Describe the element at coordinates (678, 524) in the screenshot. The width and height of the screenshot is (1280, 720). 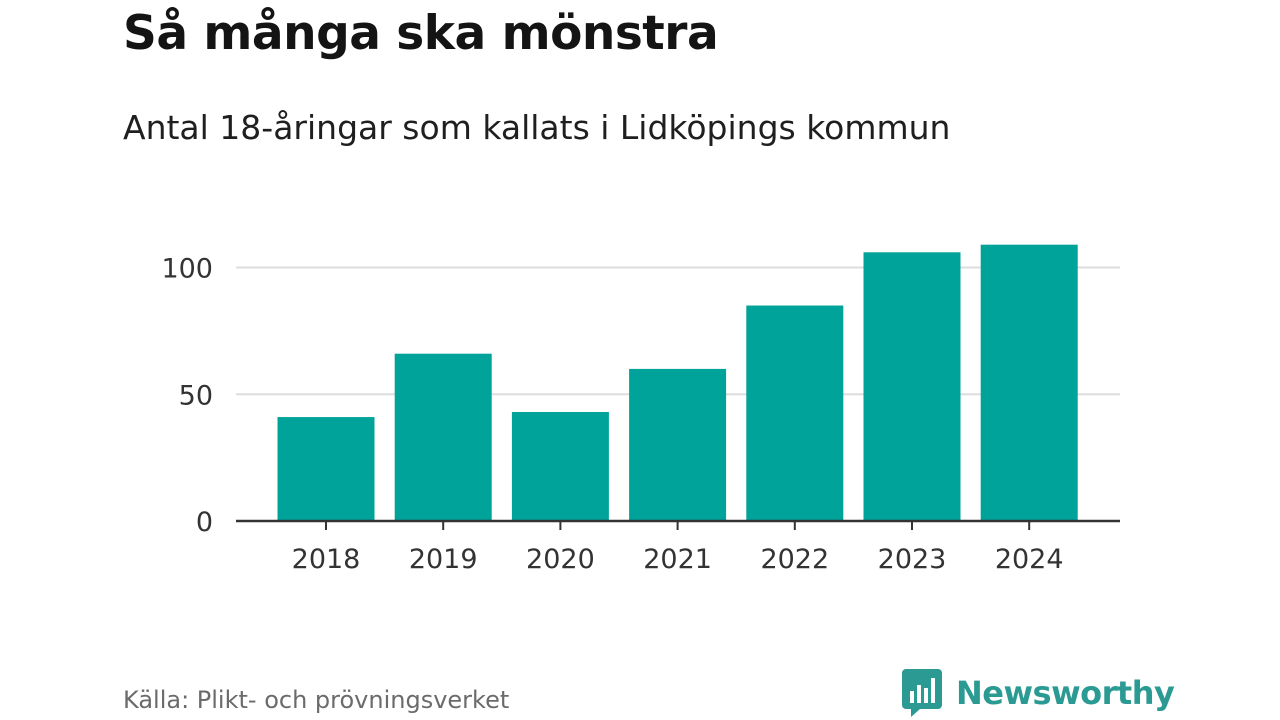
I see `x-axis` at that location.